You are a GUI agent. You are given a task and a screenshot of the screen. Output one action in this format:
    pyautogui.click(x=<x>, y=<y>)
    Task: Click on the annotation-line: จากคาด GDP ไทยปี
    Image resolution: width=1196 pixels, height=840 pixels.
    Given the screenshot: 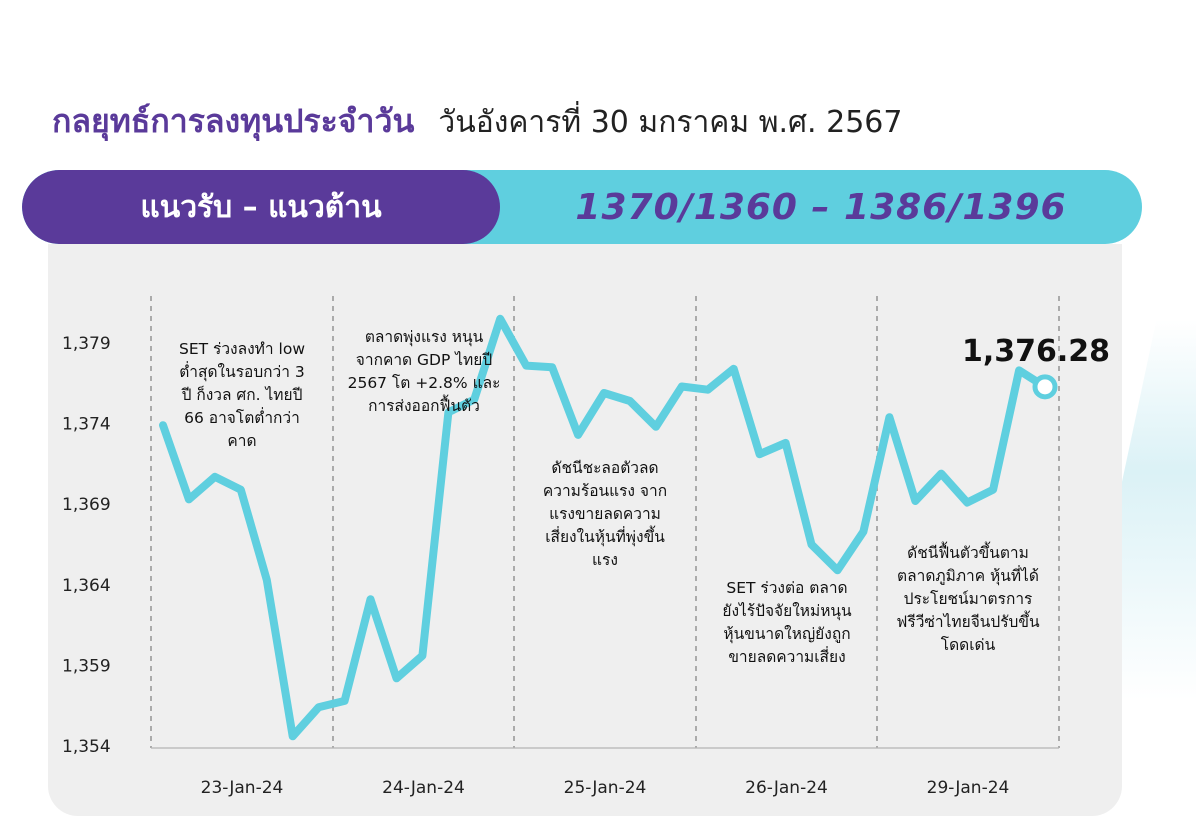 What is the action you would take?
    pyautogui.click(x=424, y=360)
    